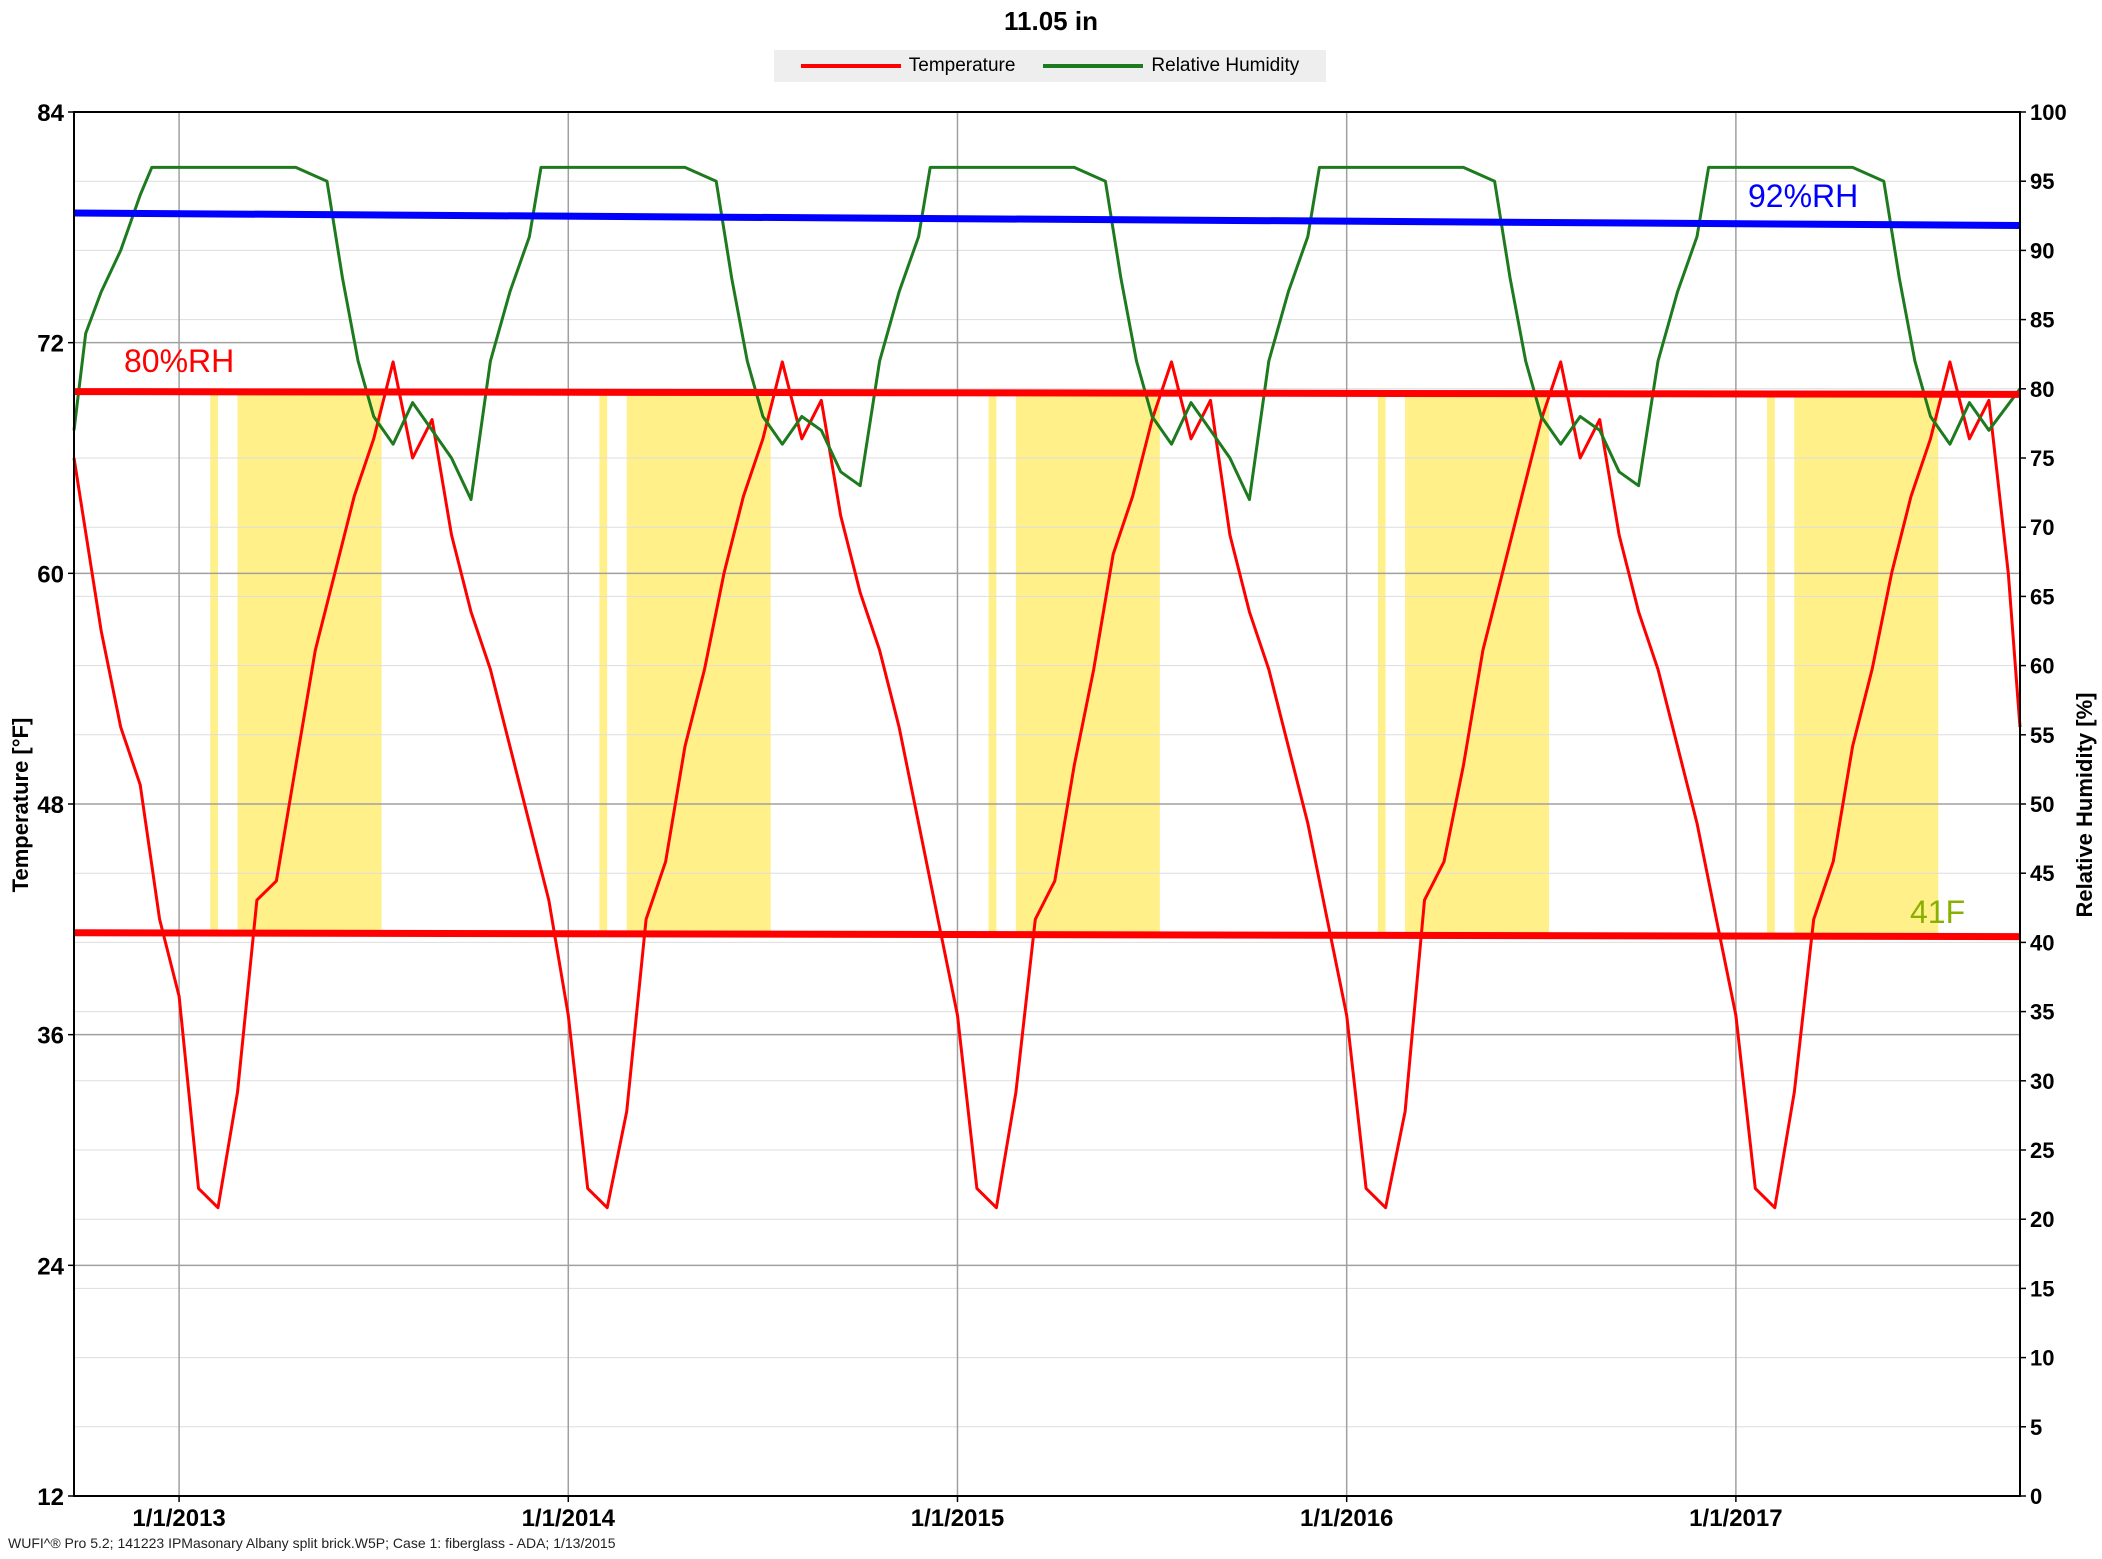  I want to click on ref-line-92rh, so click(1047, 219).